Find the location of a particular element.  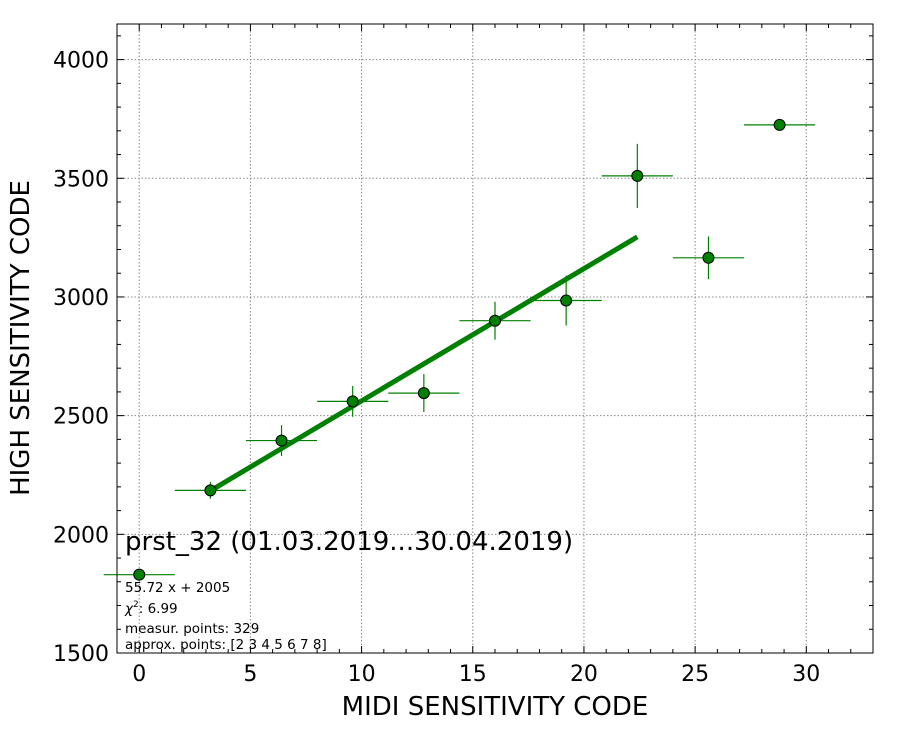

x-tick-label: 15 is located at coordinates (473, 674).